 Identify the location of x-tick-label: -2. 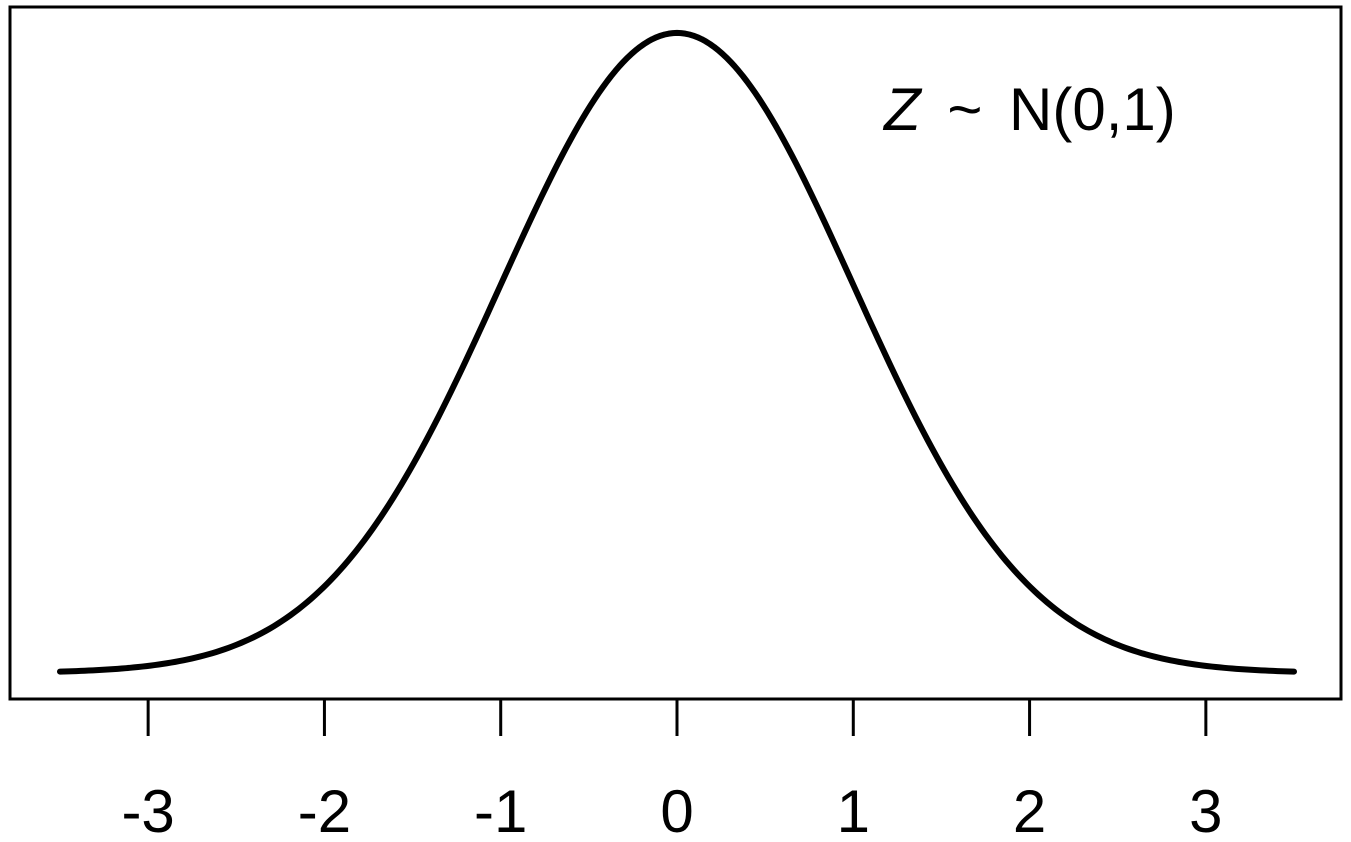
(324, 810).